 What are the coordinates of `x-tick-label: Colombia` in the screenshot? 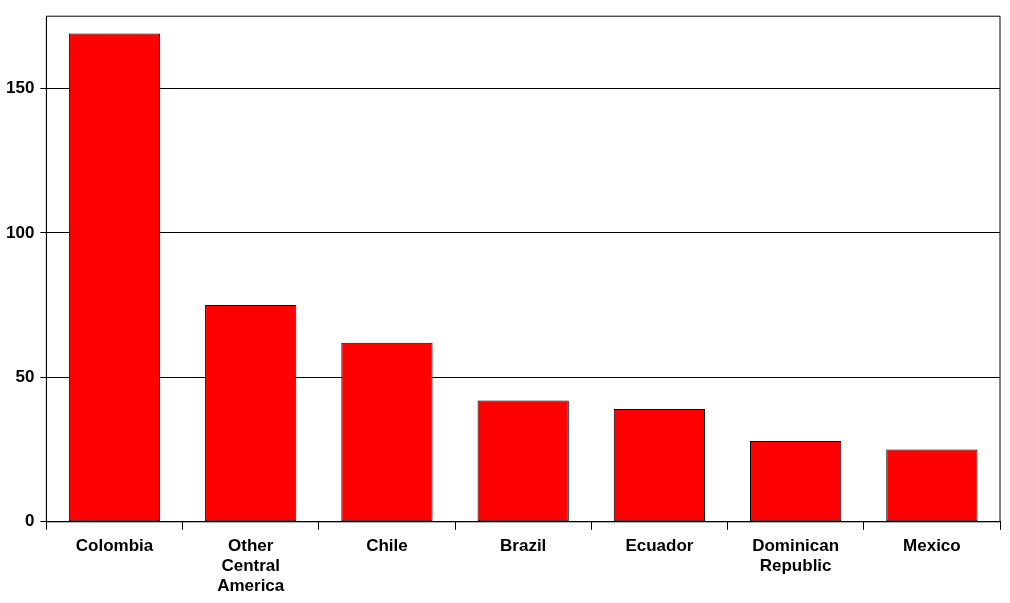 It's located at (114, 545).